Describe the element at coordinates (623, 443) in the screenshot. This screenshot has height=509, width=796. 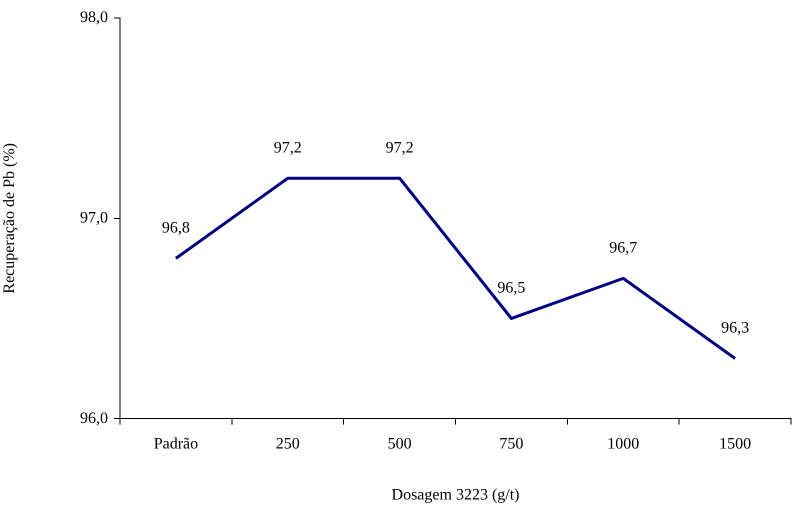
I see `x-tick-label: 1000` at that location.